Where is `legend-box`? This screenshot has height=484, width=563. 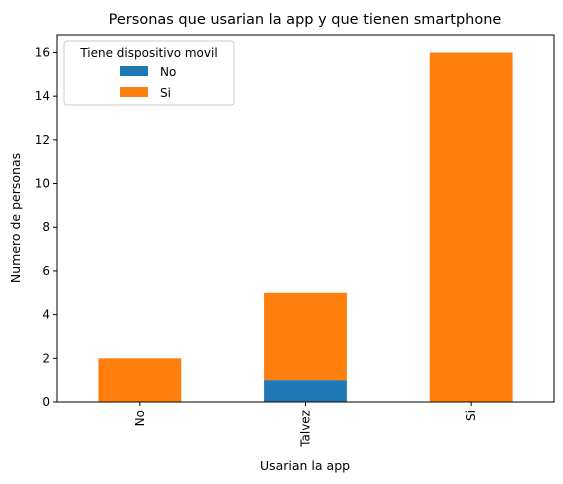 legend-box is located at coordinates (149, 73).